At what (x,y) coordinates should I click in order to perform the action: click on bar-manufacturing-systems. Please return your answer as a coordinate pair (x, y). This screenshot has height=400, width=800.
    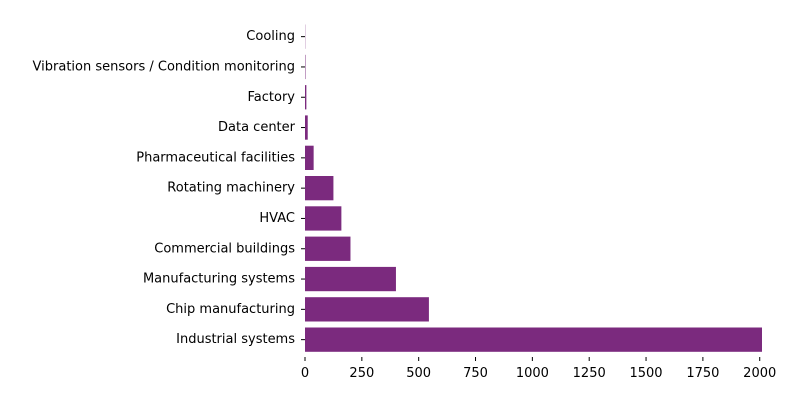
    Looking at the image, I should click on (350, 279).